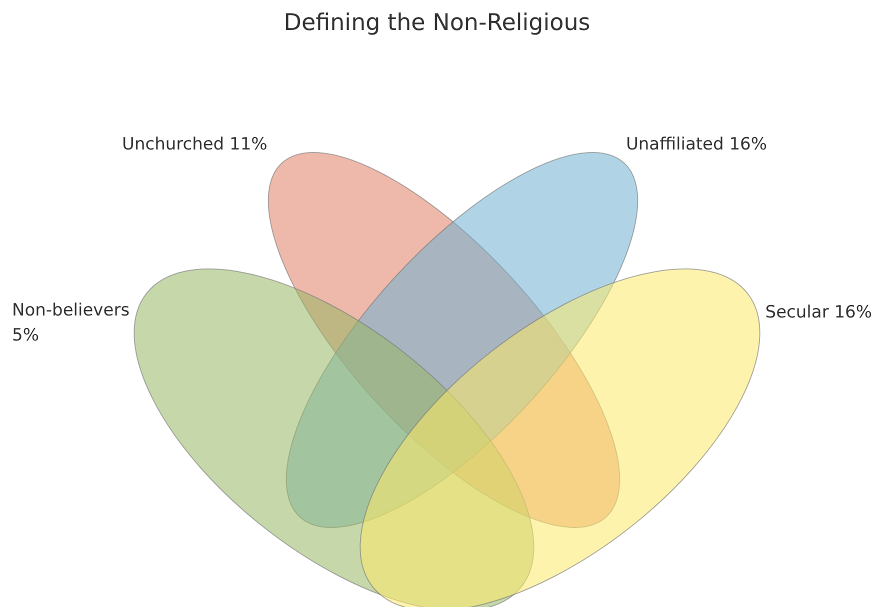  Describe the element at coordinates (675, 144) in the screenshot. I see `category-label: Unaffiliated` at that location.